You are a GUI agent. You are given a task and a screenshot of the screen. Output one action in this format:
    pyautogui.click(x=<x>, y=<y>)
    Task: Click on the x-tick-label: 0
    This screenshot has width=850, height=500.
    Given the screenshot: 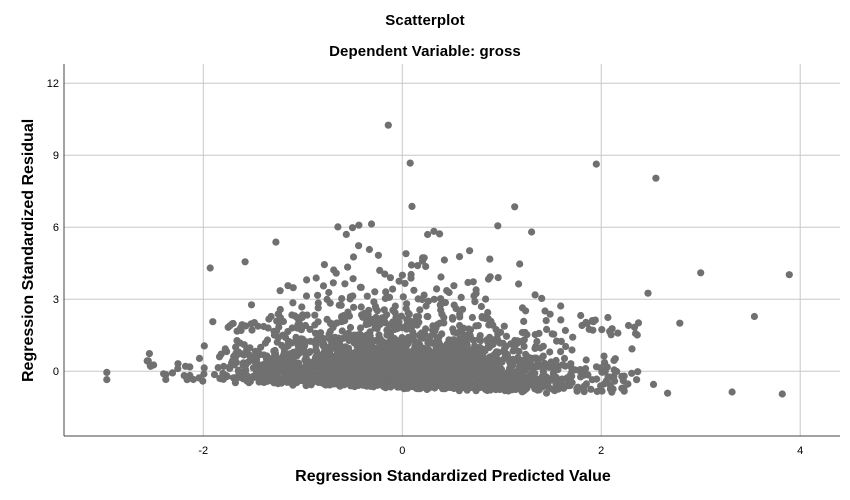 What is the action you would take?
    pyautogui.click(x=402, y=451)
    